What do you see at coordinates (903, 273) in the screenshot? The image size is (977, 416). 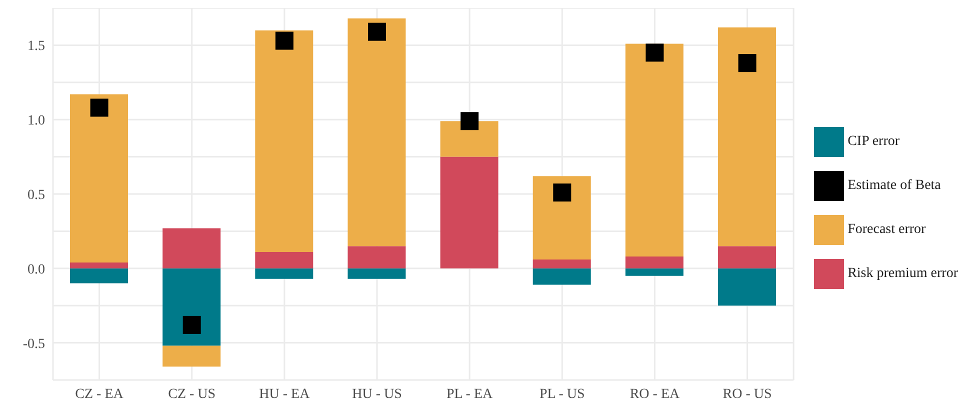 I see `legend-label: Risk premium error` at bounding box center [903, 273].